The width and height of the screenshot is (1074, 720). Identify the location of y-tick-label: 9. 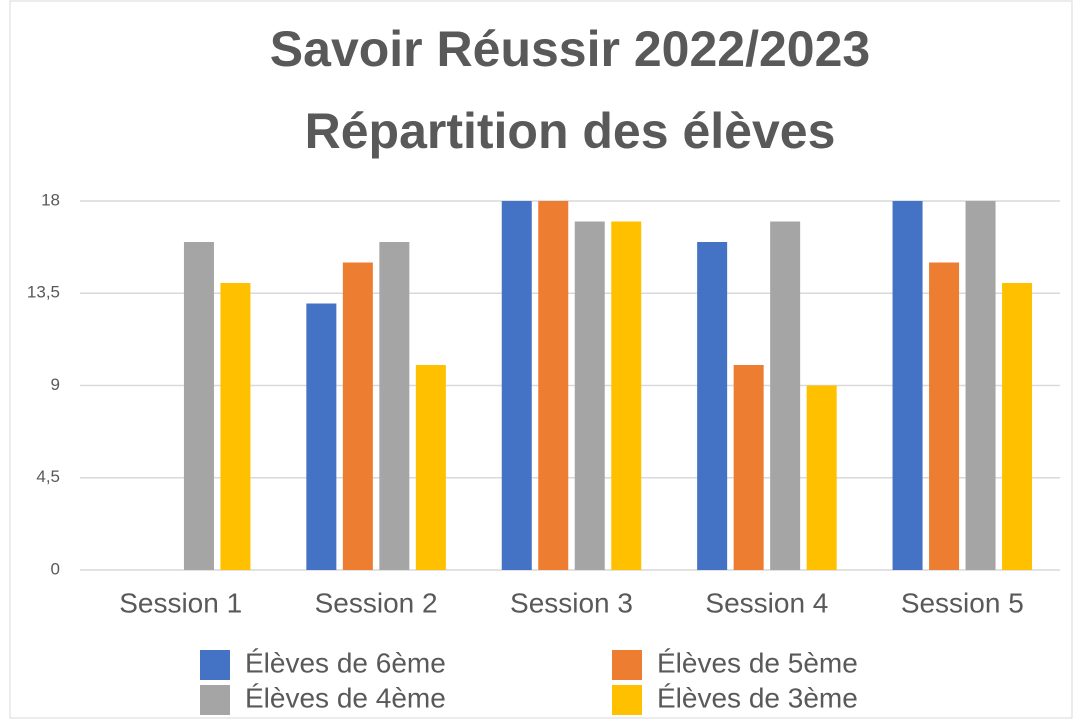
(55, 384).